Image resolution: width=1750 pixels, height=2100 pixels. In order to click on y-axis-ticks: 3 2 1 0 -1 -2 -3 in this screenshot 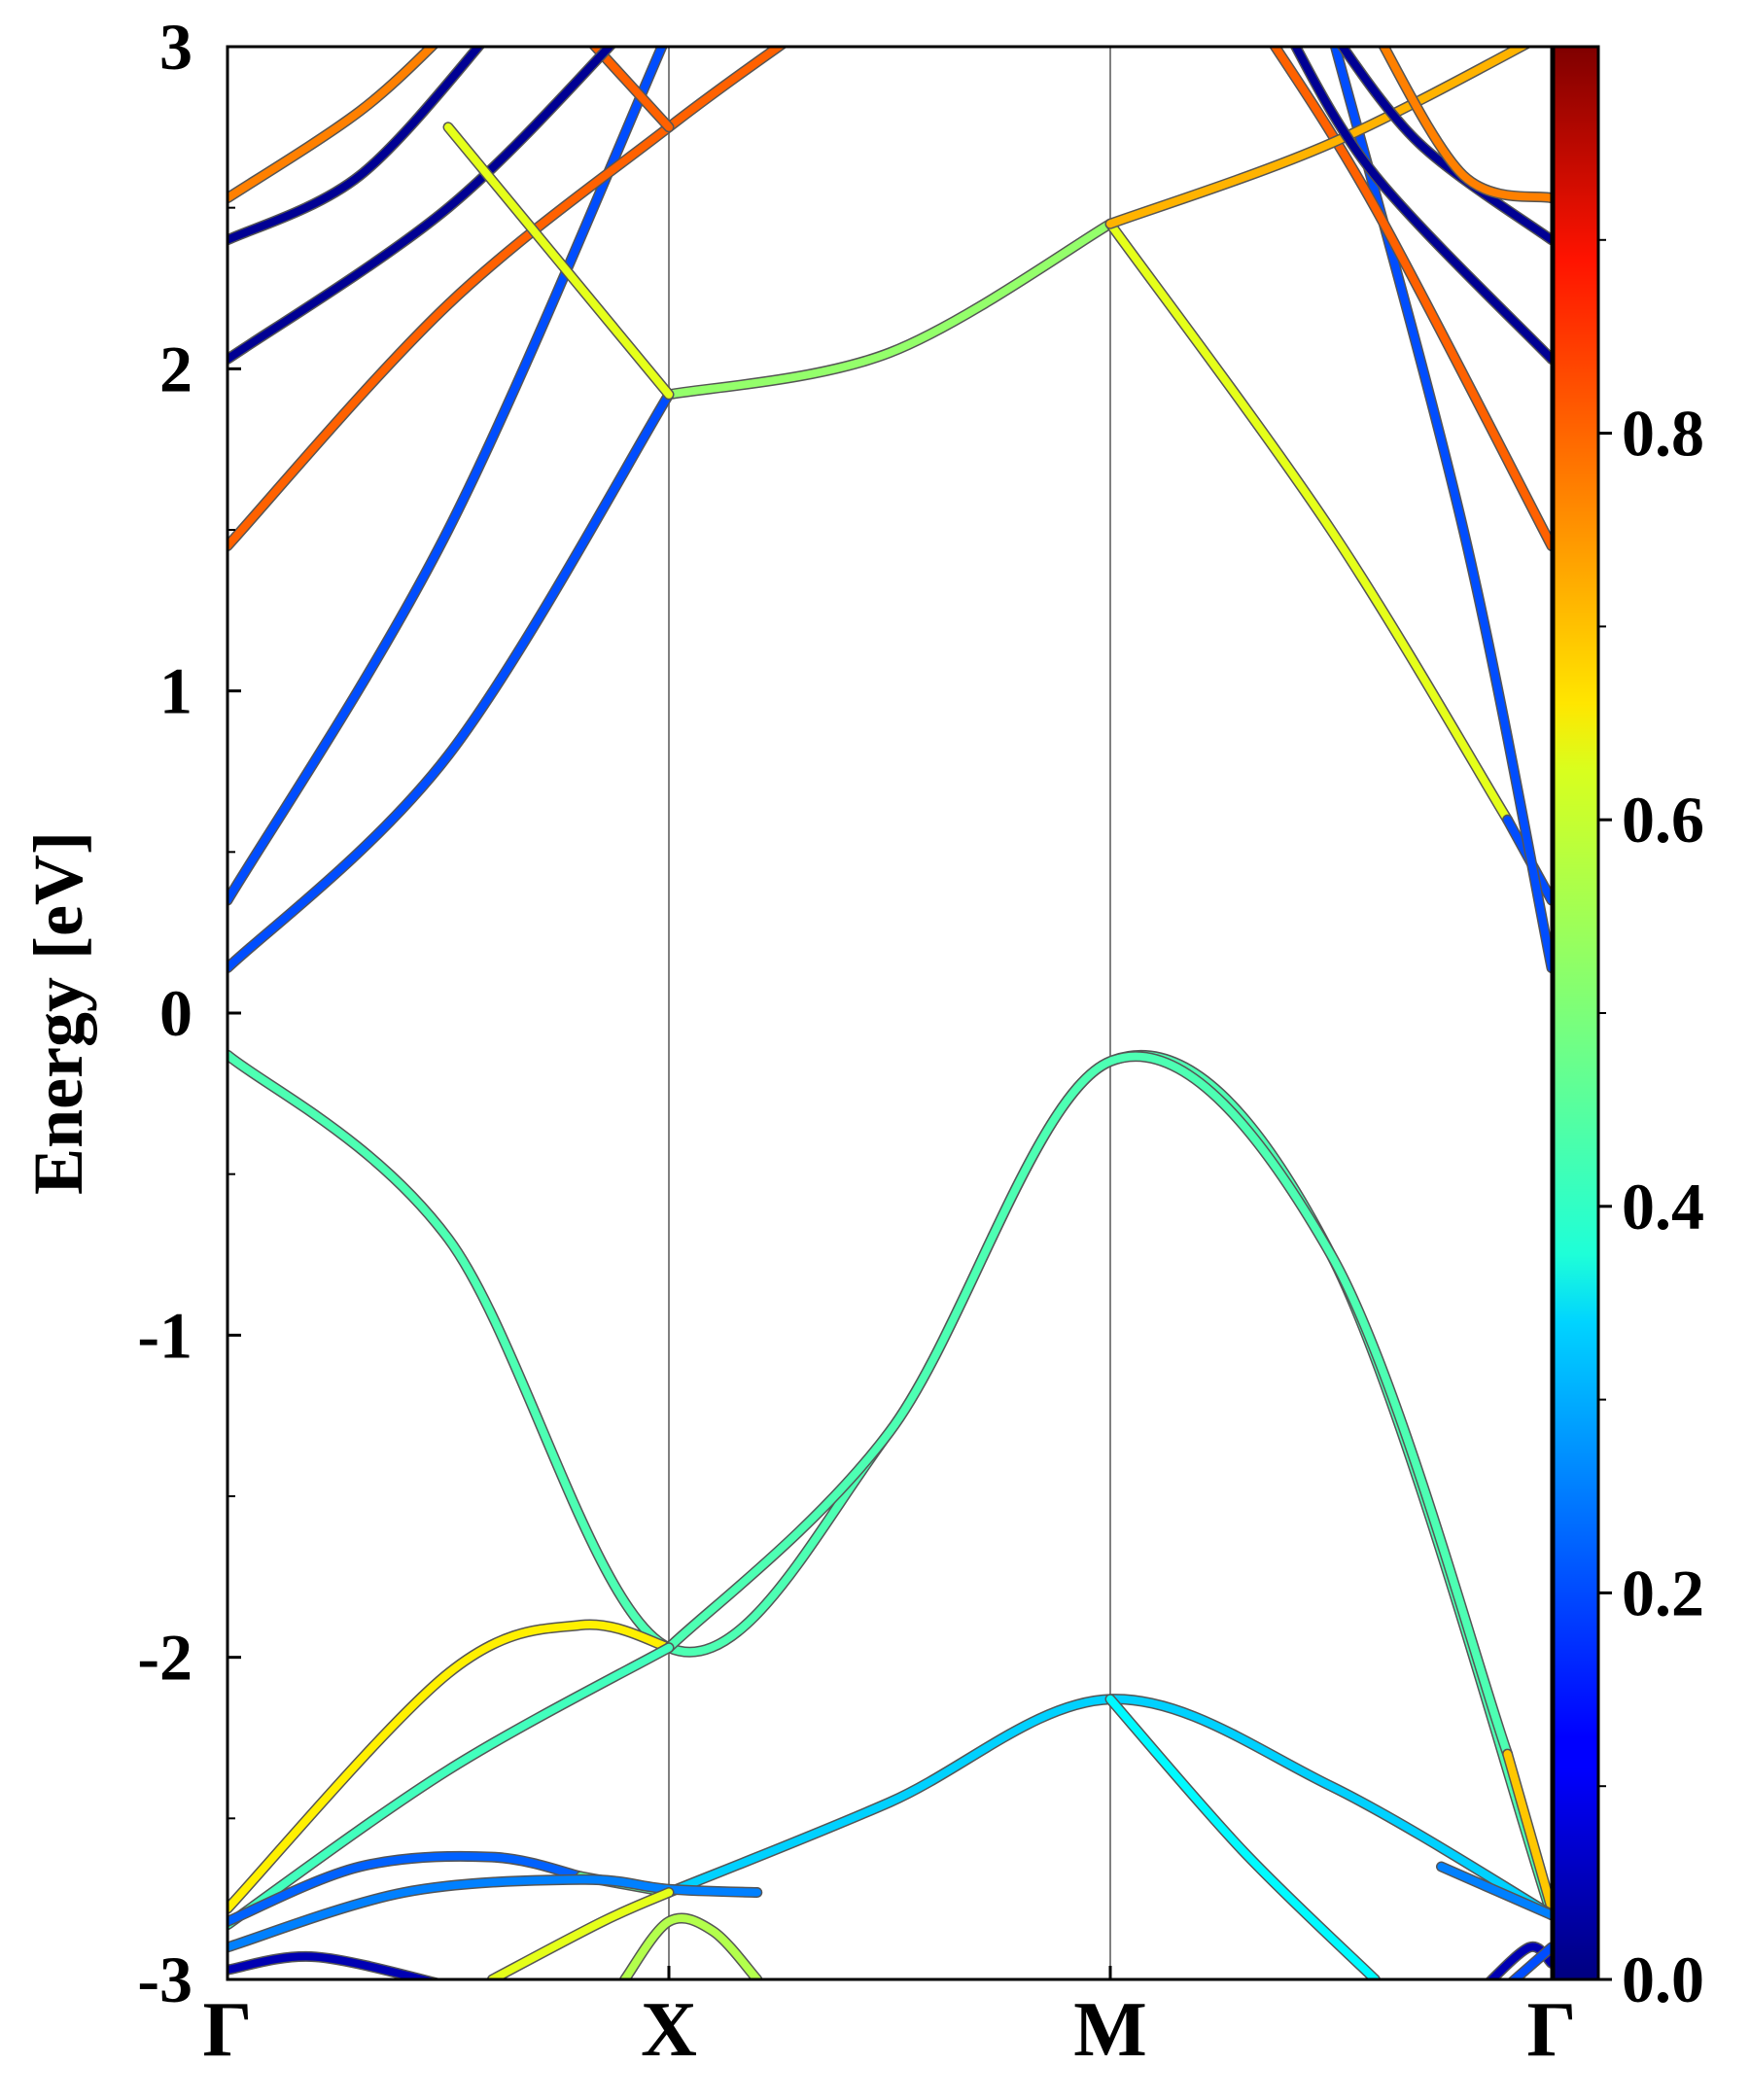, I will do `click(189, 1013)`.